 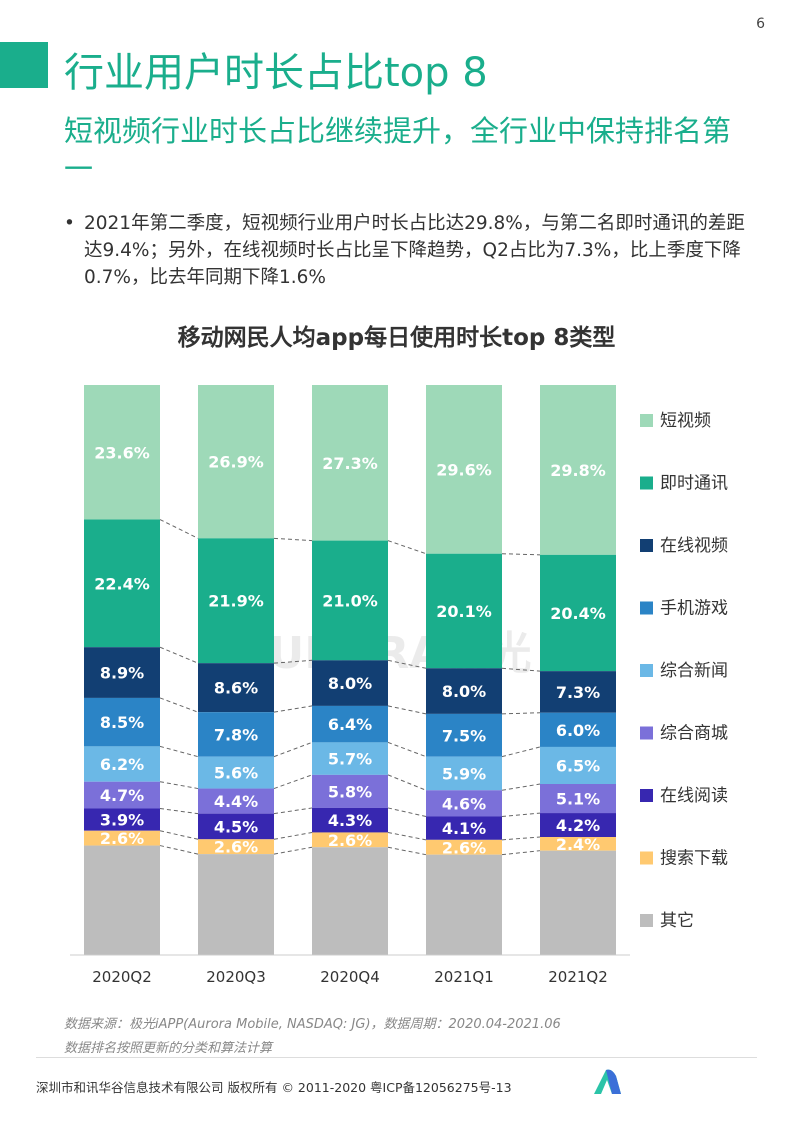 I want to click on data-label: 4.5%, so click(x=236, y=826).